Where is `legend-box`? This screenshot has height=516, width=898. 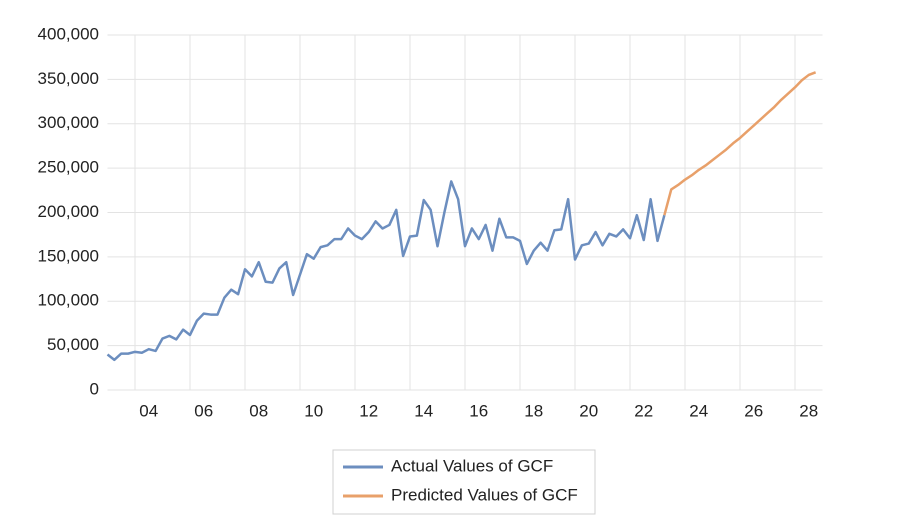 legend-box is located at coordinates (464, 482).